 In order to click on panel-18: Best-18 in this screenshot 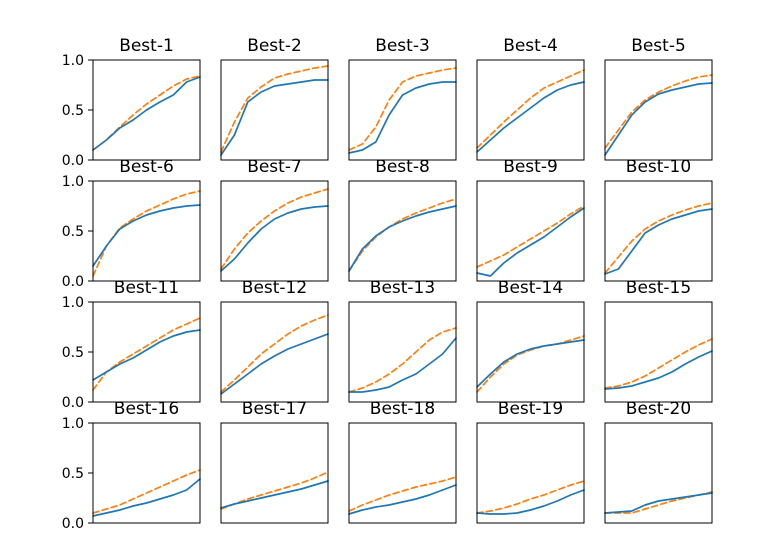, I will do `click(402, 461)`.